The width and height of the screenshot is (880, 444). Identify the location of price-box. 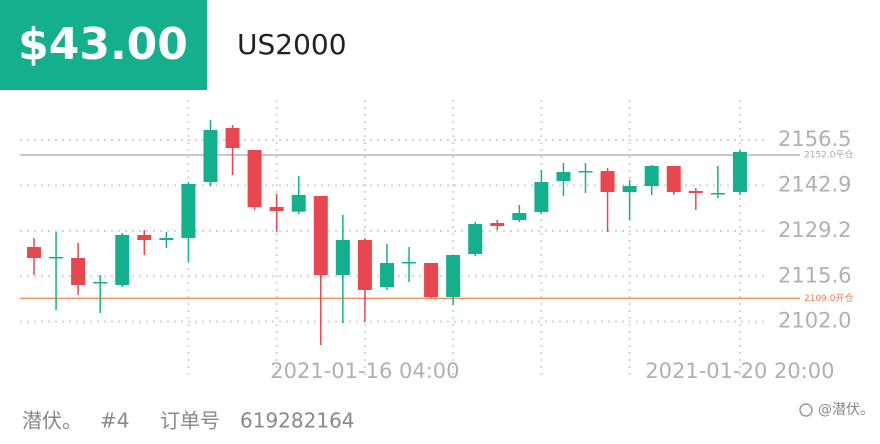
(103, 45).